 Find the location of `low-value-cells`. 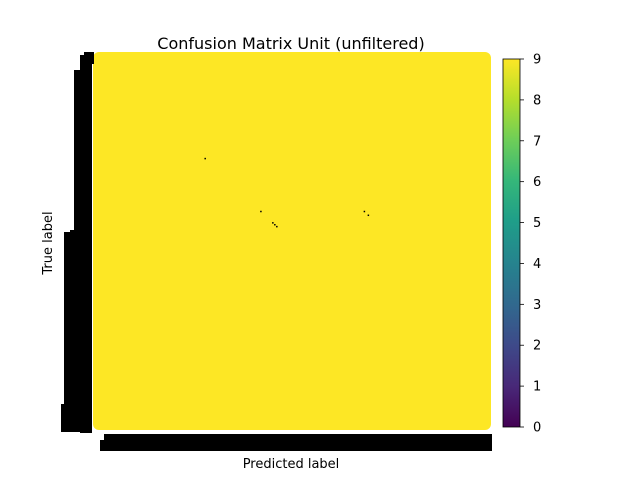

low-value-cells is located at coordinates (287, 192).